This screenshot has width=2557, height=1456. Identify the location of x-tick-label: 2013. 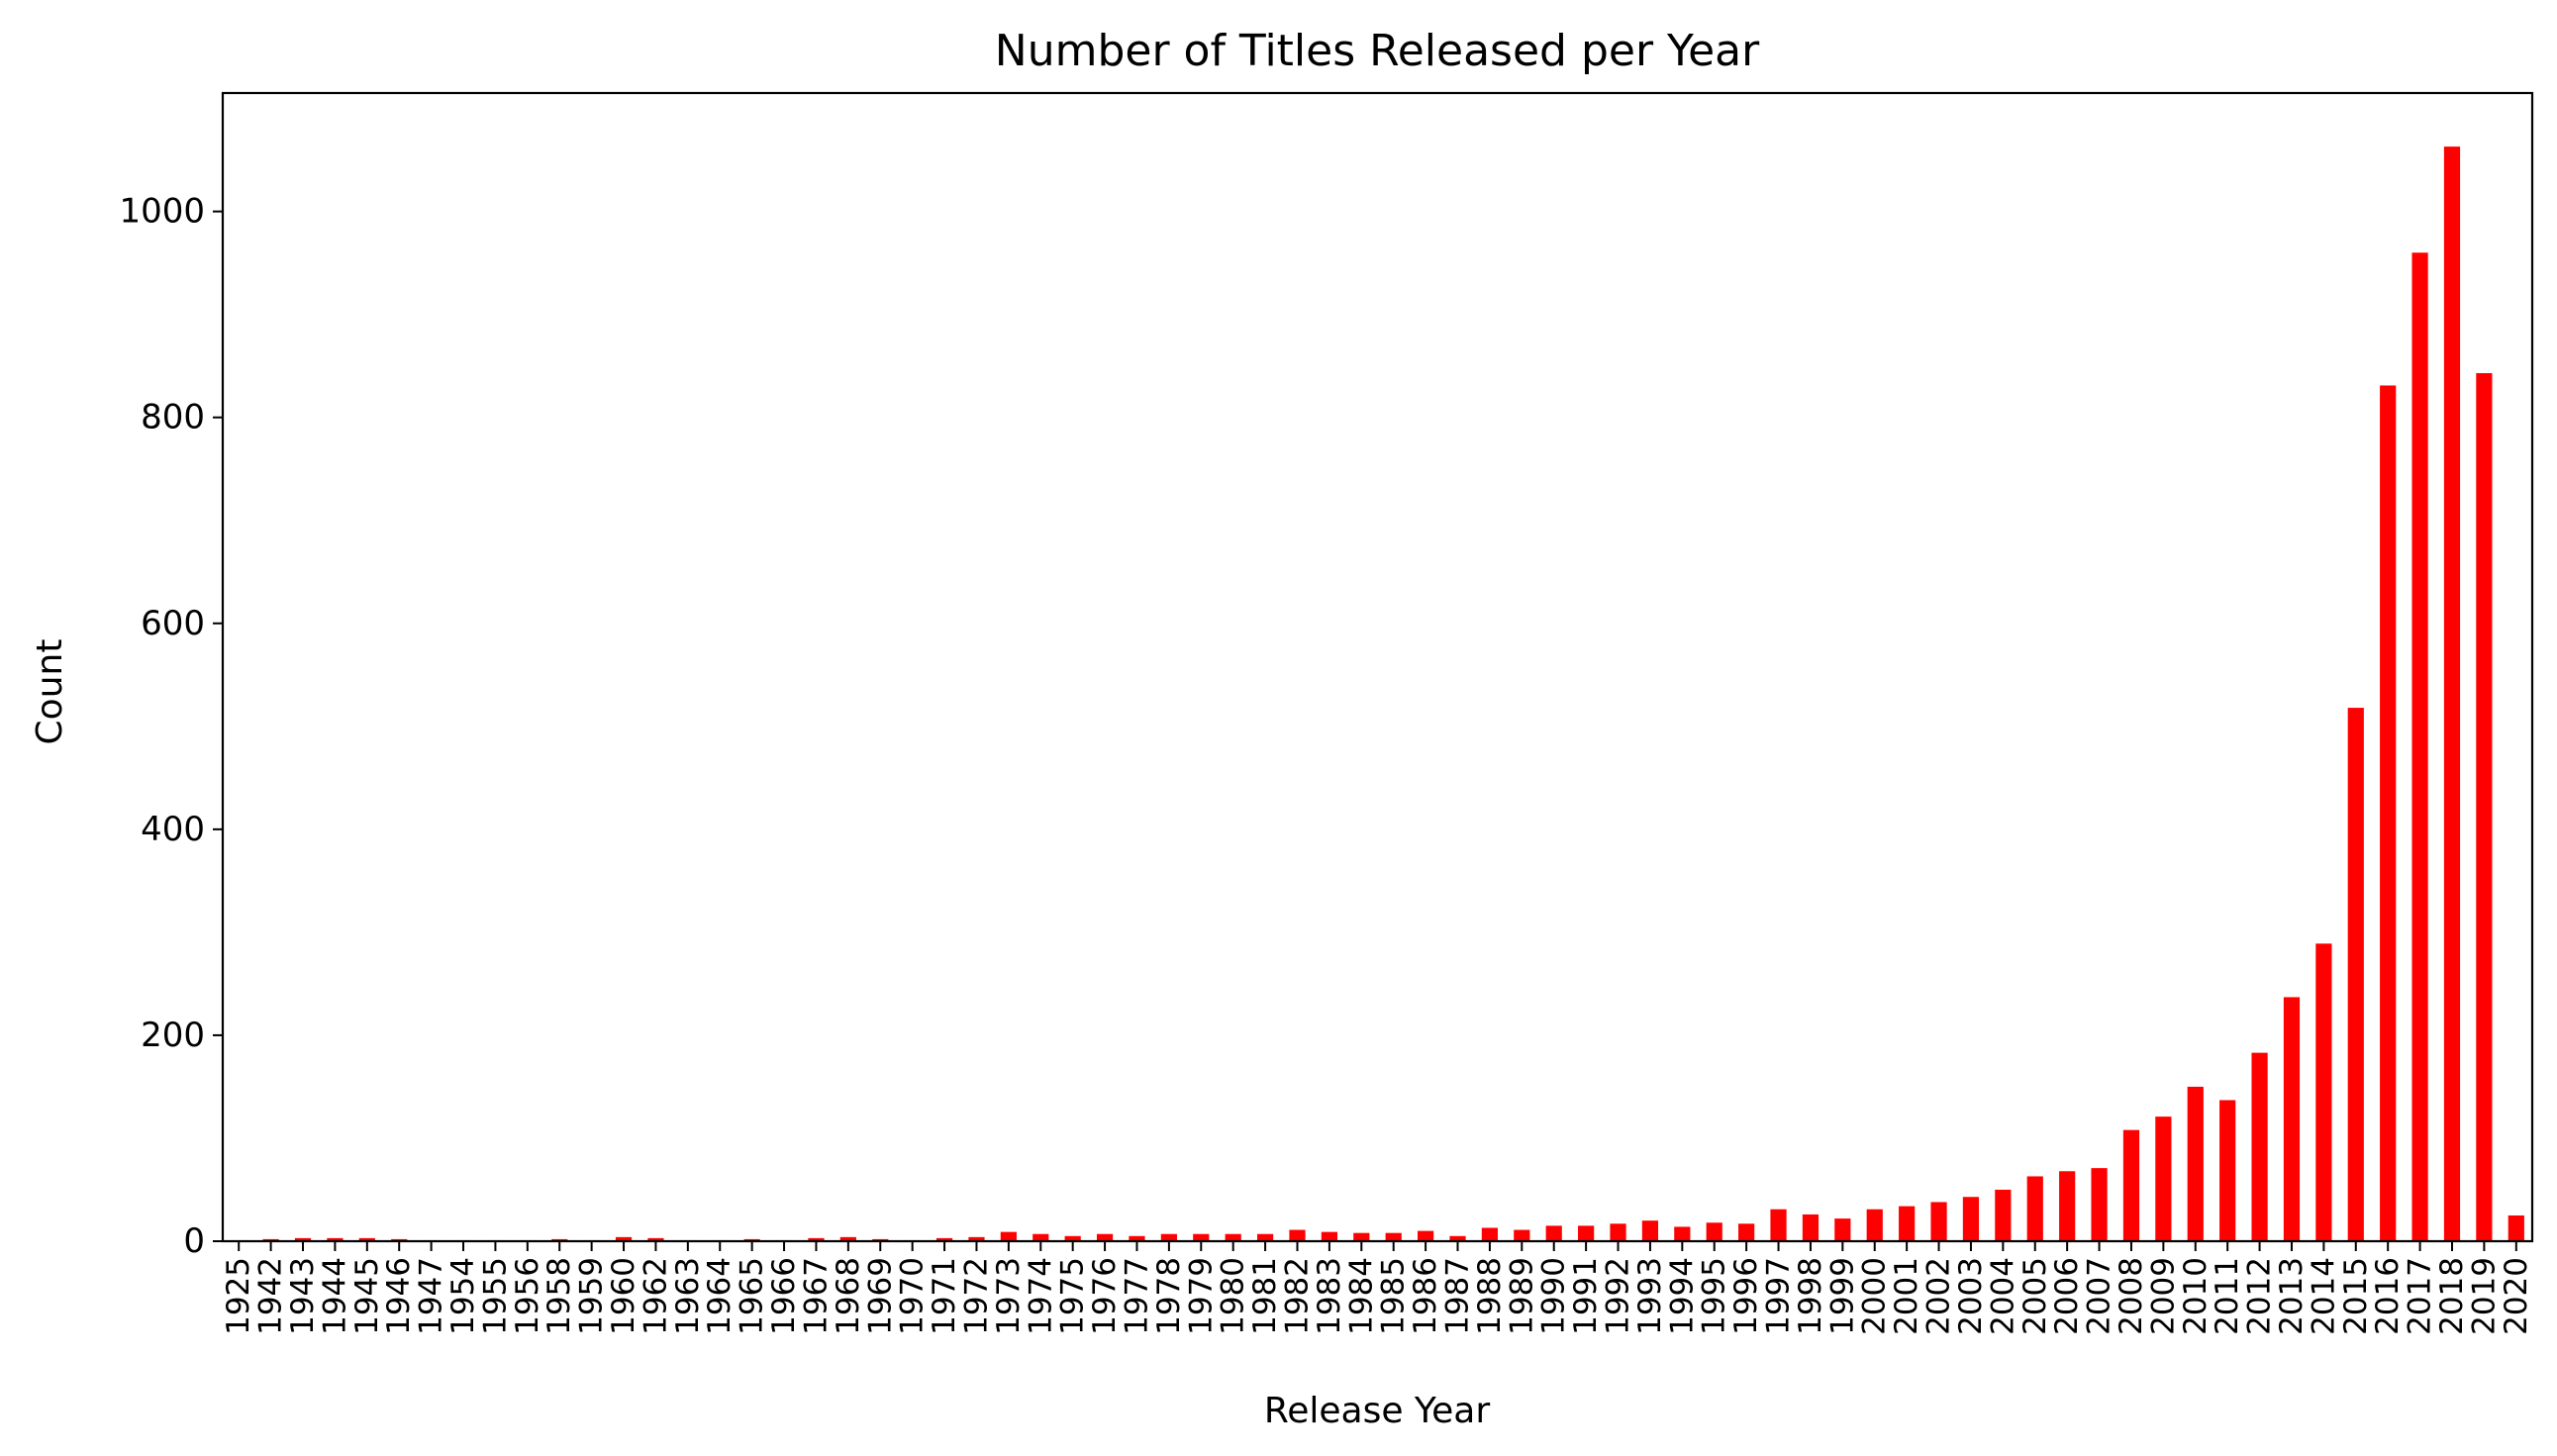
(2292, 1296).